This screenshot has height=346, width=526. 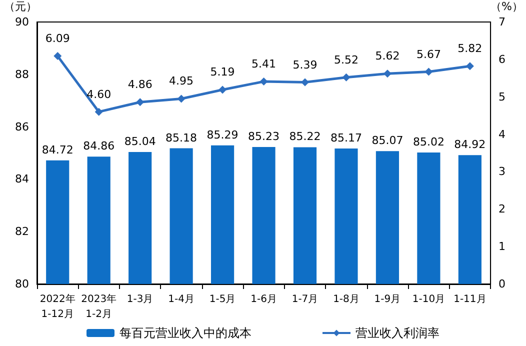 I want to click on legend-label: 营业收入利润率, so click(x=398, y=333).